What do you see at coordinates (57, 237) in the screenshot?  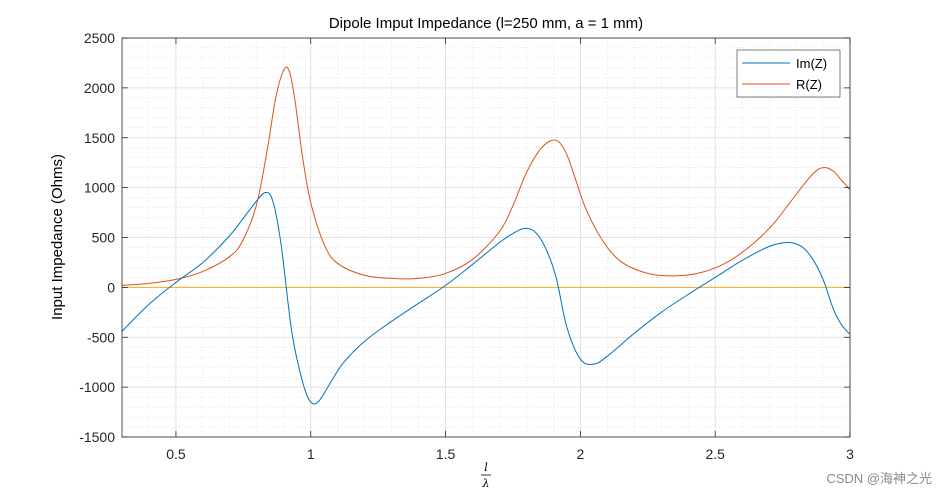 I see `y-axis-label: Input Impedance (Ohms)` at bounding box center [57, 237].